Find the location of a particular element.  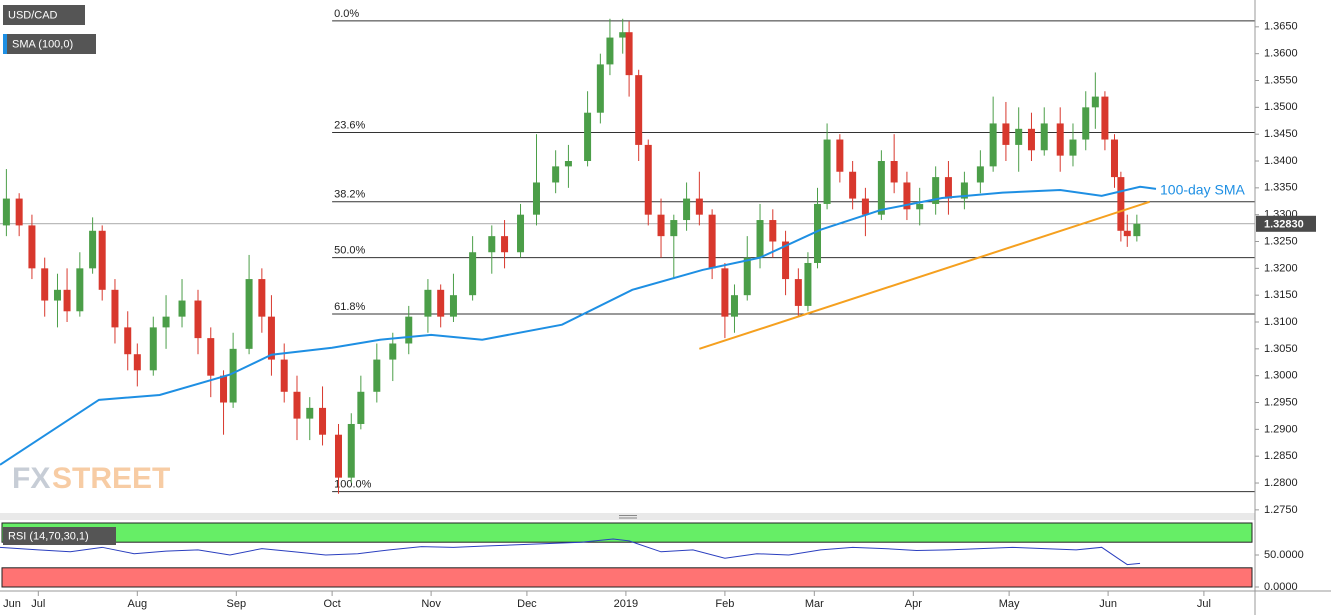

rsi-overbought-band is located at coordinates (627, 532).